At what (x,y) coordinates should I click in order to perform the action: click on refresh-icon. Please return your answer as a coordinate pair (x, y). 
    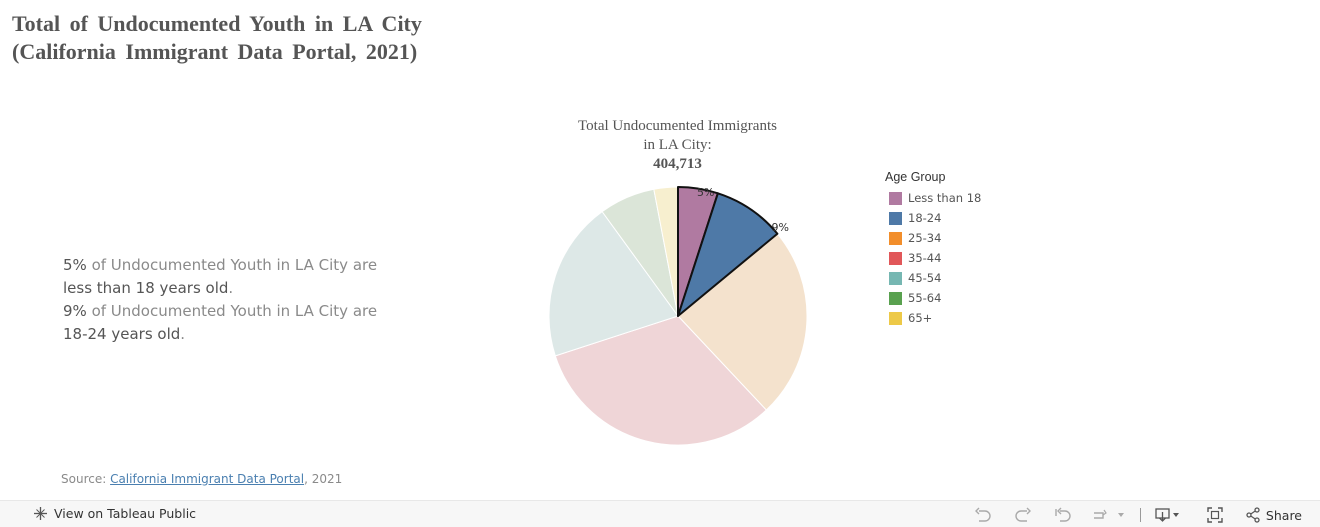
    Looking at the image, I should click on (1099, 515).